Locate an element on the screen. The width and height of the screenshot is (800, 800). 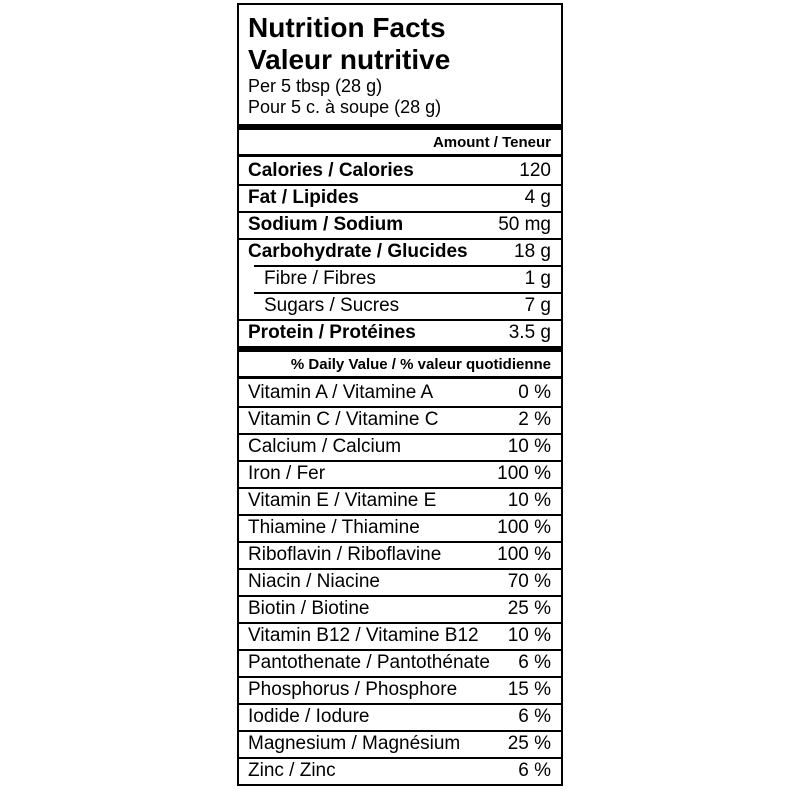
nutrient-value: 0 % is located at coordinates (534, 392).